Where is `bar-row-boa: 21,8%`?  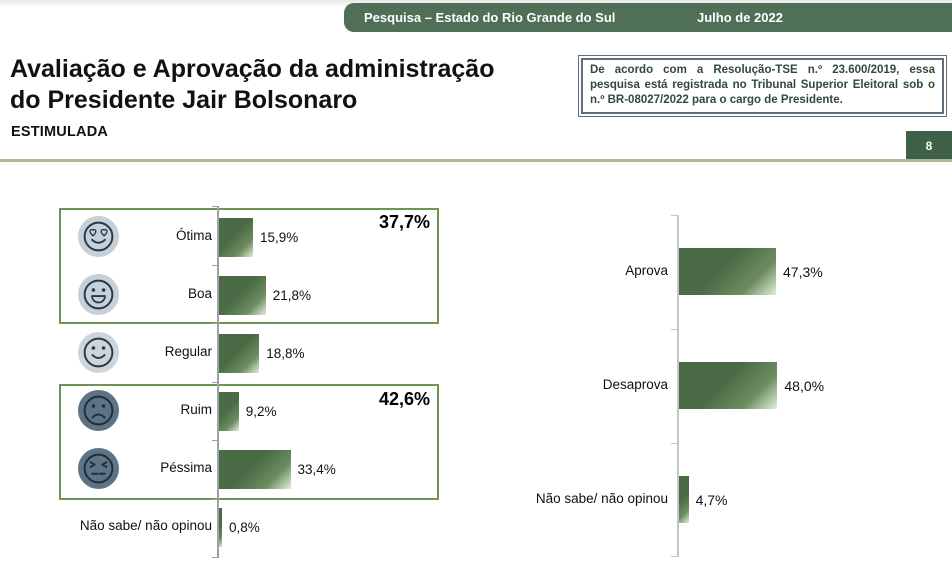
bar-row-boa: 21,8% is located at coordinates (265, 295).